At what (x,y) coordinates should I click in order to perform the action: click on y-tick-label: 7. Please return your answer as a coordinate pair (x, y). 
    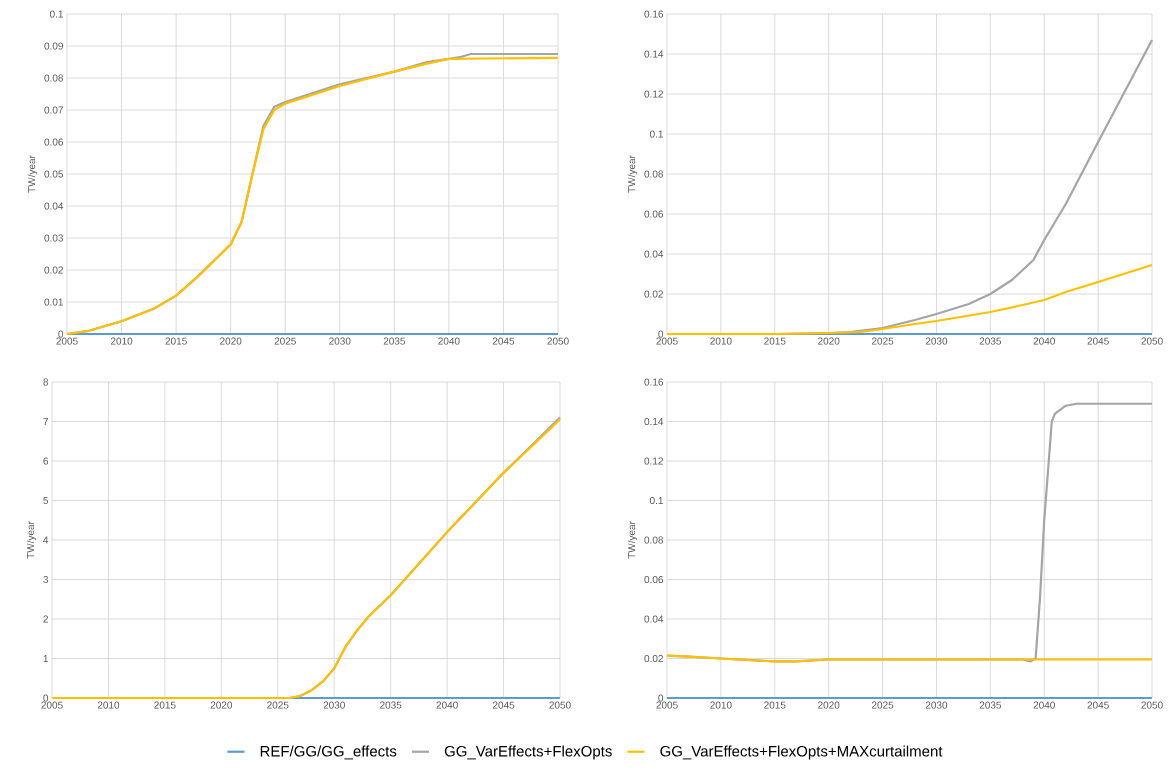
    Looking at the image, I should click on (45, 421).